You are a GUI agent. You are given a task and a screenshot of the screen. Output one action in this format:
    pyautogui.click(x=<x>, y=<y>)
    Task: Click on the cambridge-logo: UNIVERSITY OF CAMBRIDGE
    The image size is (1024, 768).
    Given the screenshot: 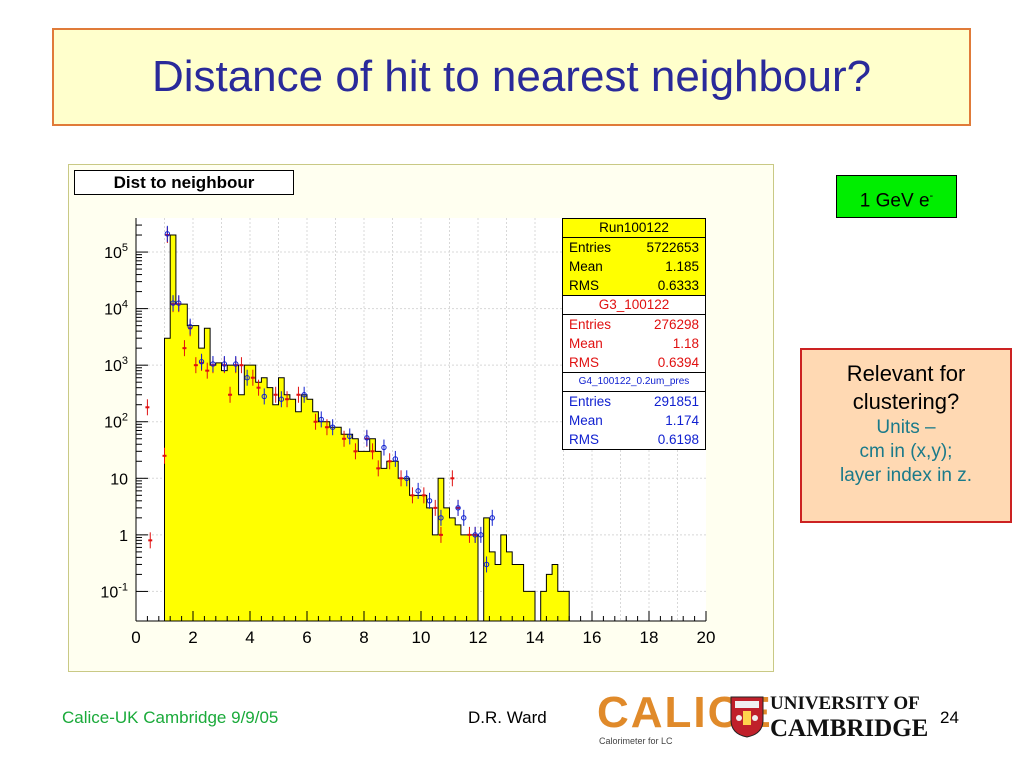 What is the action you would take?
    pyautogui.click(x=834, y=718)
    